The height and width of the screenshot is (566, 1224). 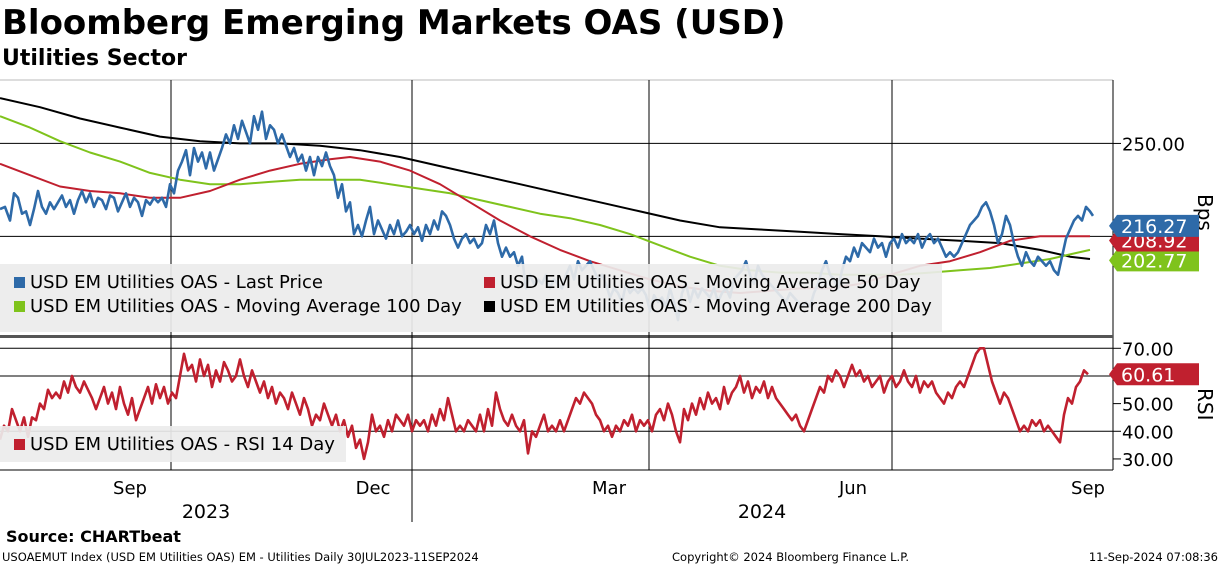 I want to click on x-tick-label: Dec, so click(x=373, y=488).